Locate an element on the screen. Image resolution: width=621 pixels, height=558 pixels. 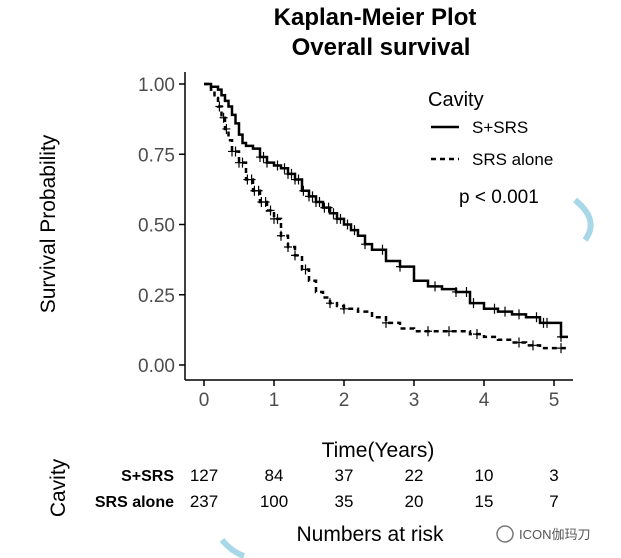
y-tick-label: 0.75 is located at coordinates (156, 155).